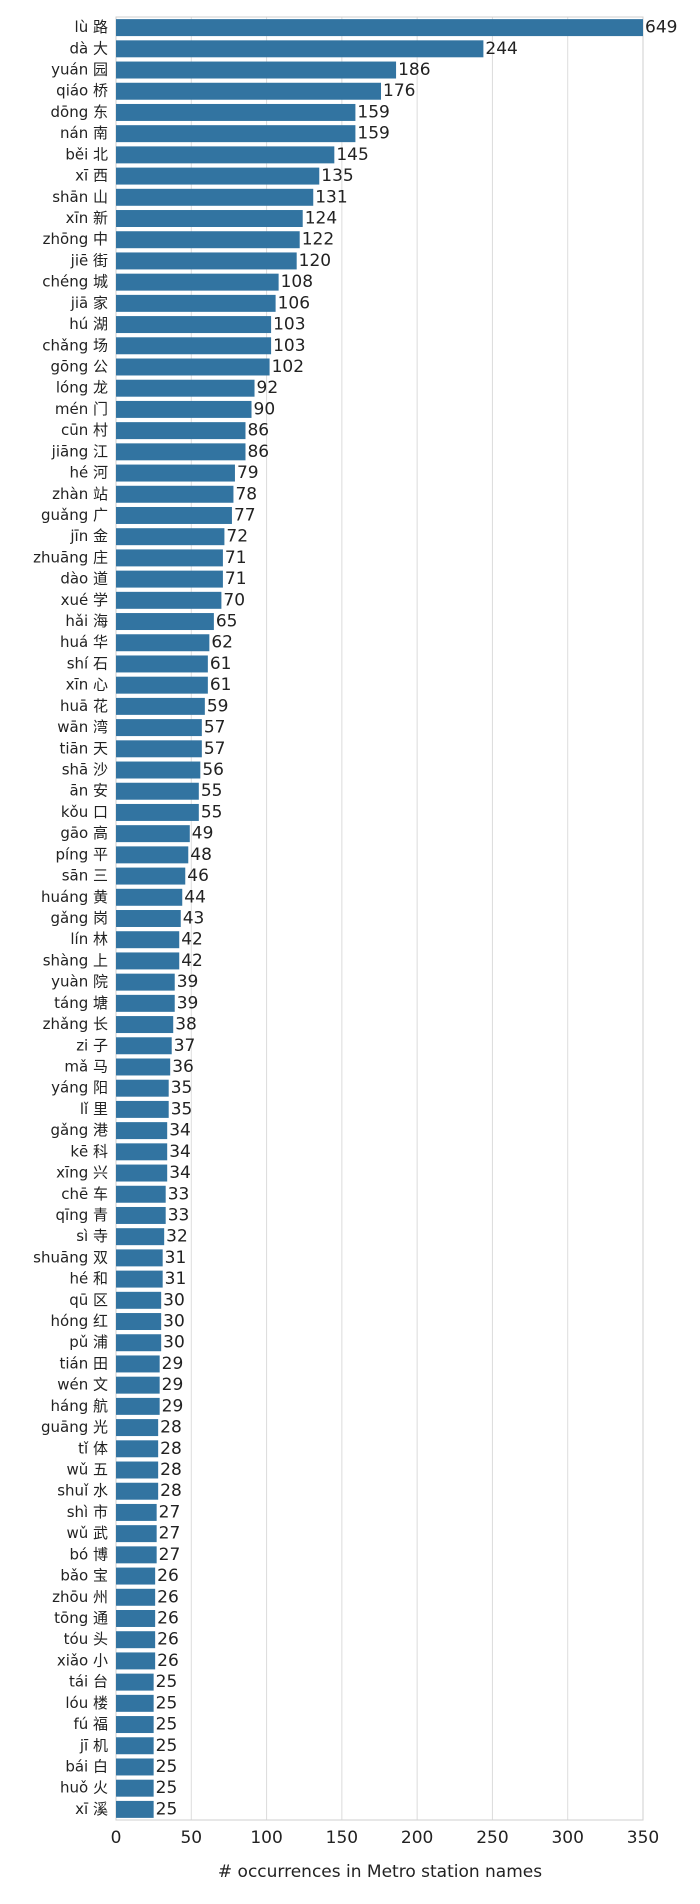 The height and width of the screenshot is (1904, 700). What do you see at coordinates (84, 133) in the screenshot?
I see `y-tick-label: nán 南` at bounding box center [84, 133].